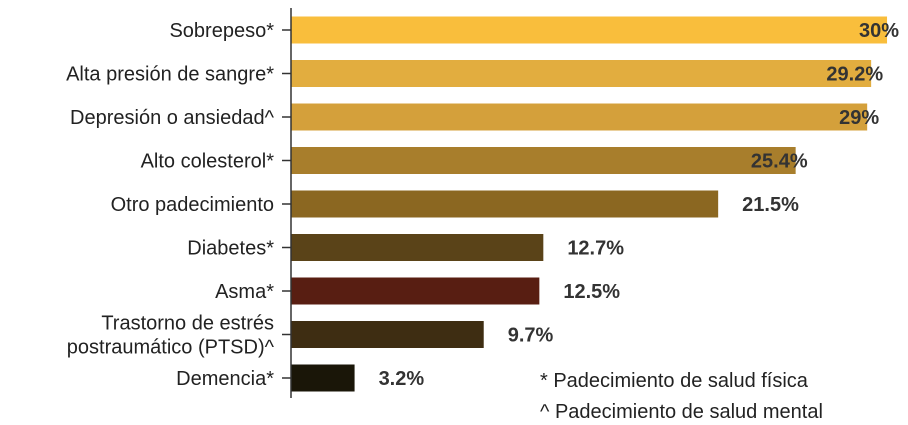  What do you see at coordinates (172, 118) in the screenshot?
I see `category-label: Depresión o ansiedad^` at bounding box center [172, 118].